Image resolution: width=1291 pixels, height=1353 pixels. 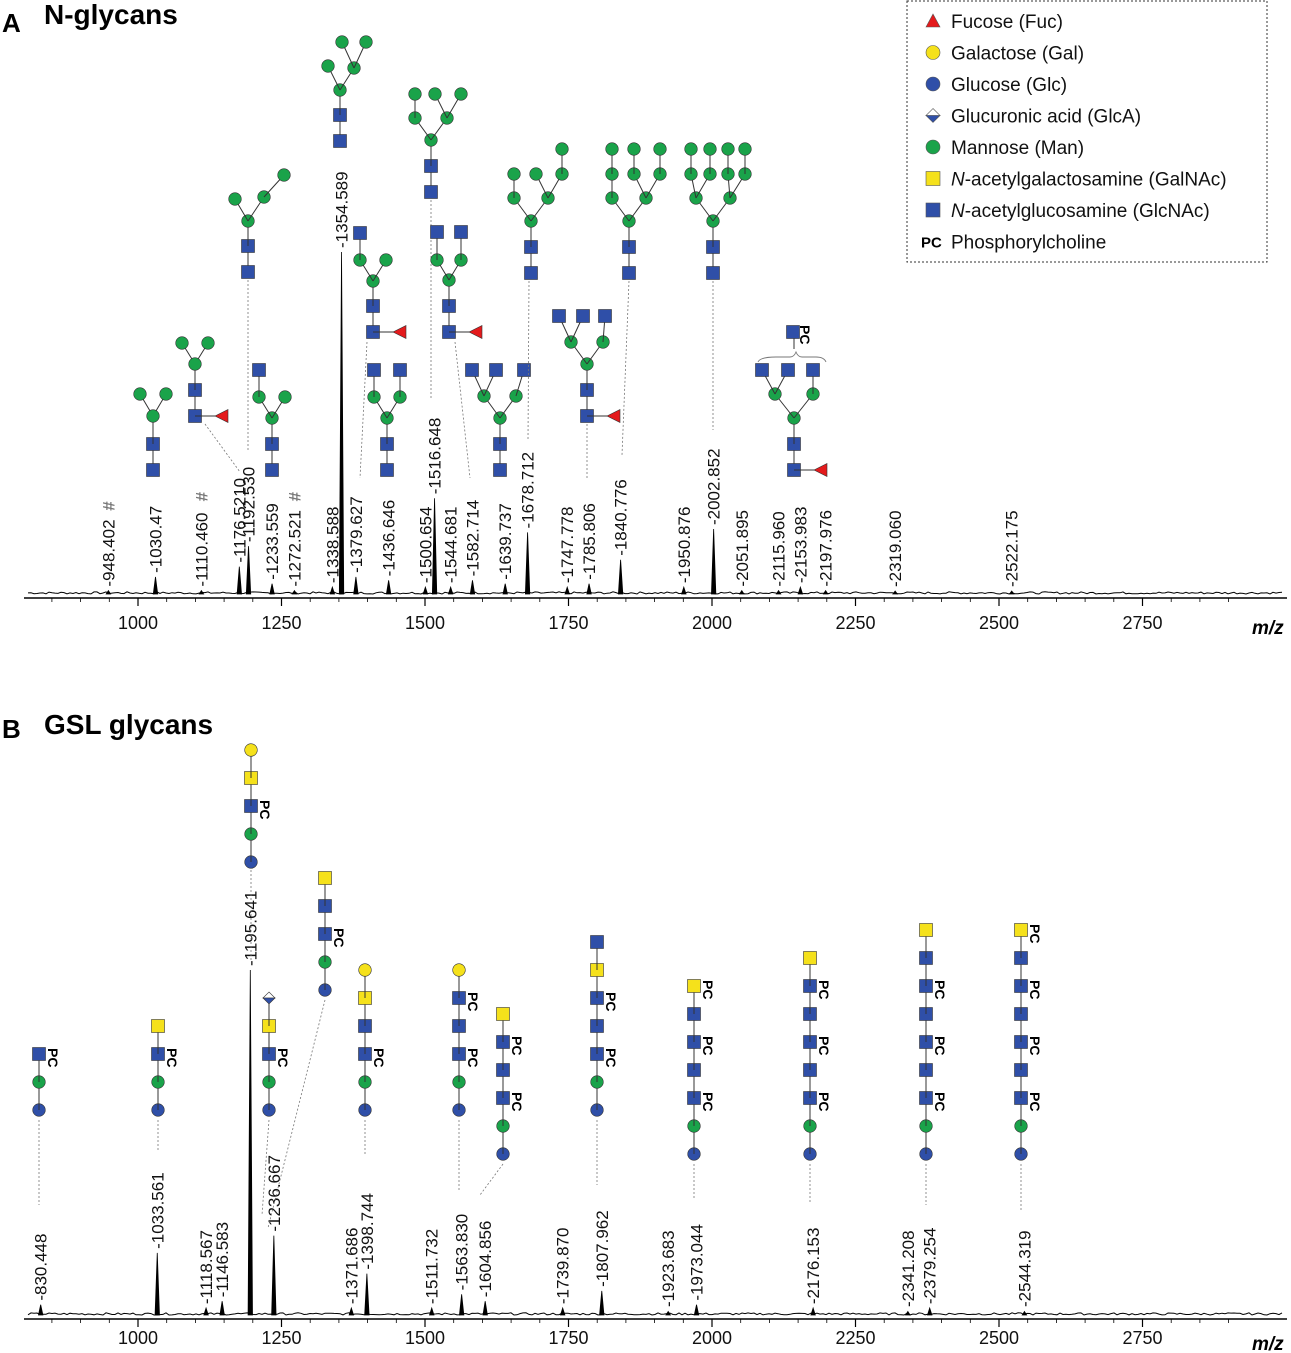 I want to click on peak-label: -1785.806, so click(x=589, y=541).